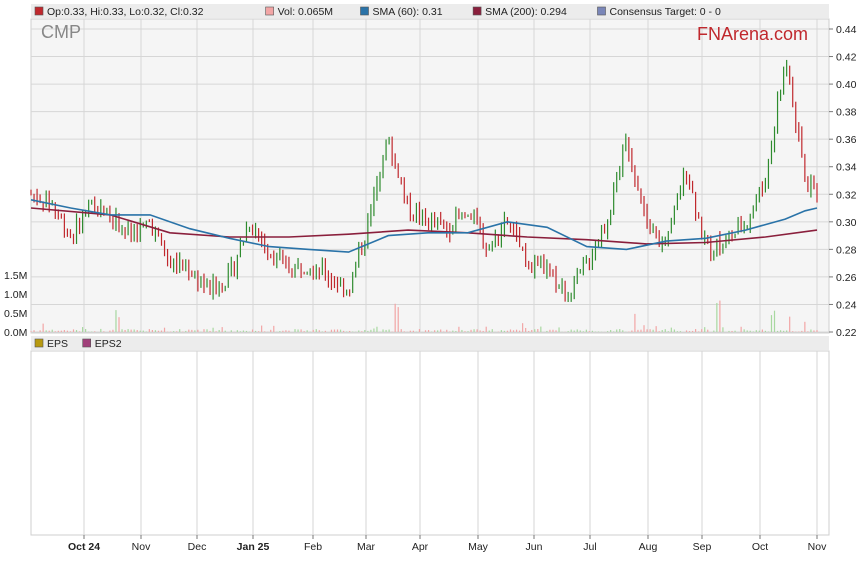 The image size is (859, 566). I want to click on legend-label: EPS, so click(57, 344).